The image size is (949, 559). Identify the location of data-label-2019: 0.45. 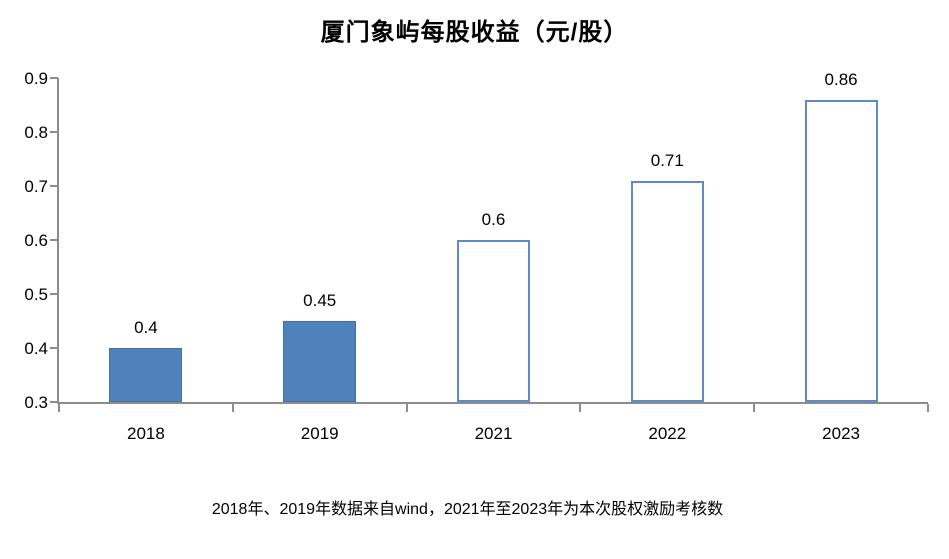
(320, 300).